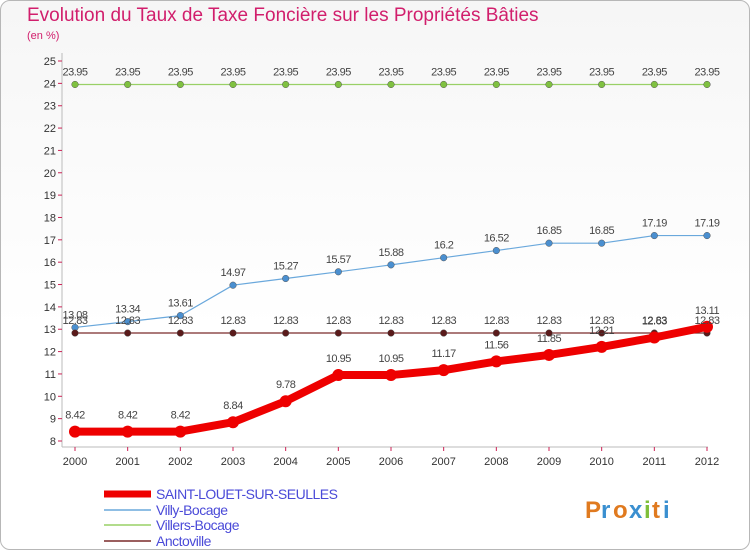 This screenshot has width=750, height=550. What do you see at coordinates (548, 231) in the screenshot?
I see `data-label: 16.85` at bounding box center [548, 231].